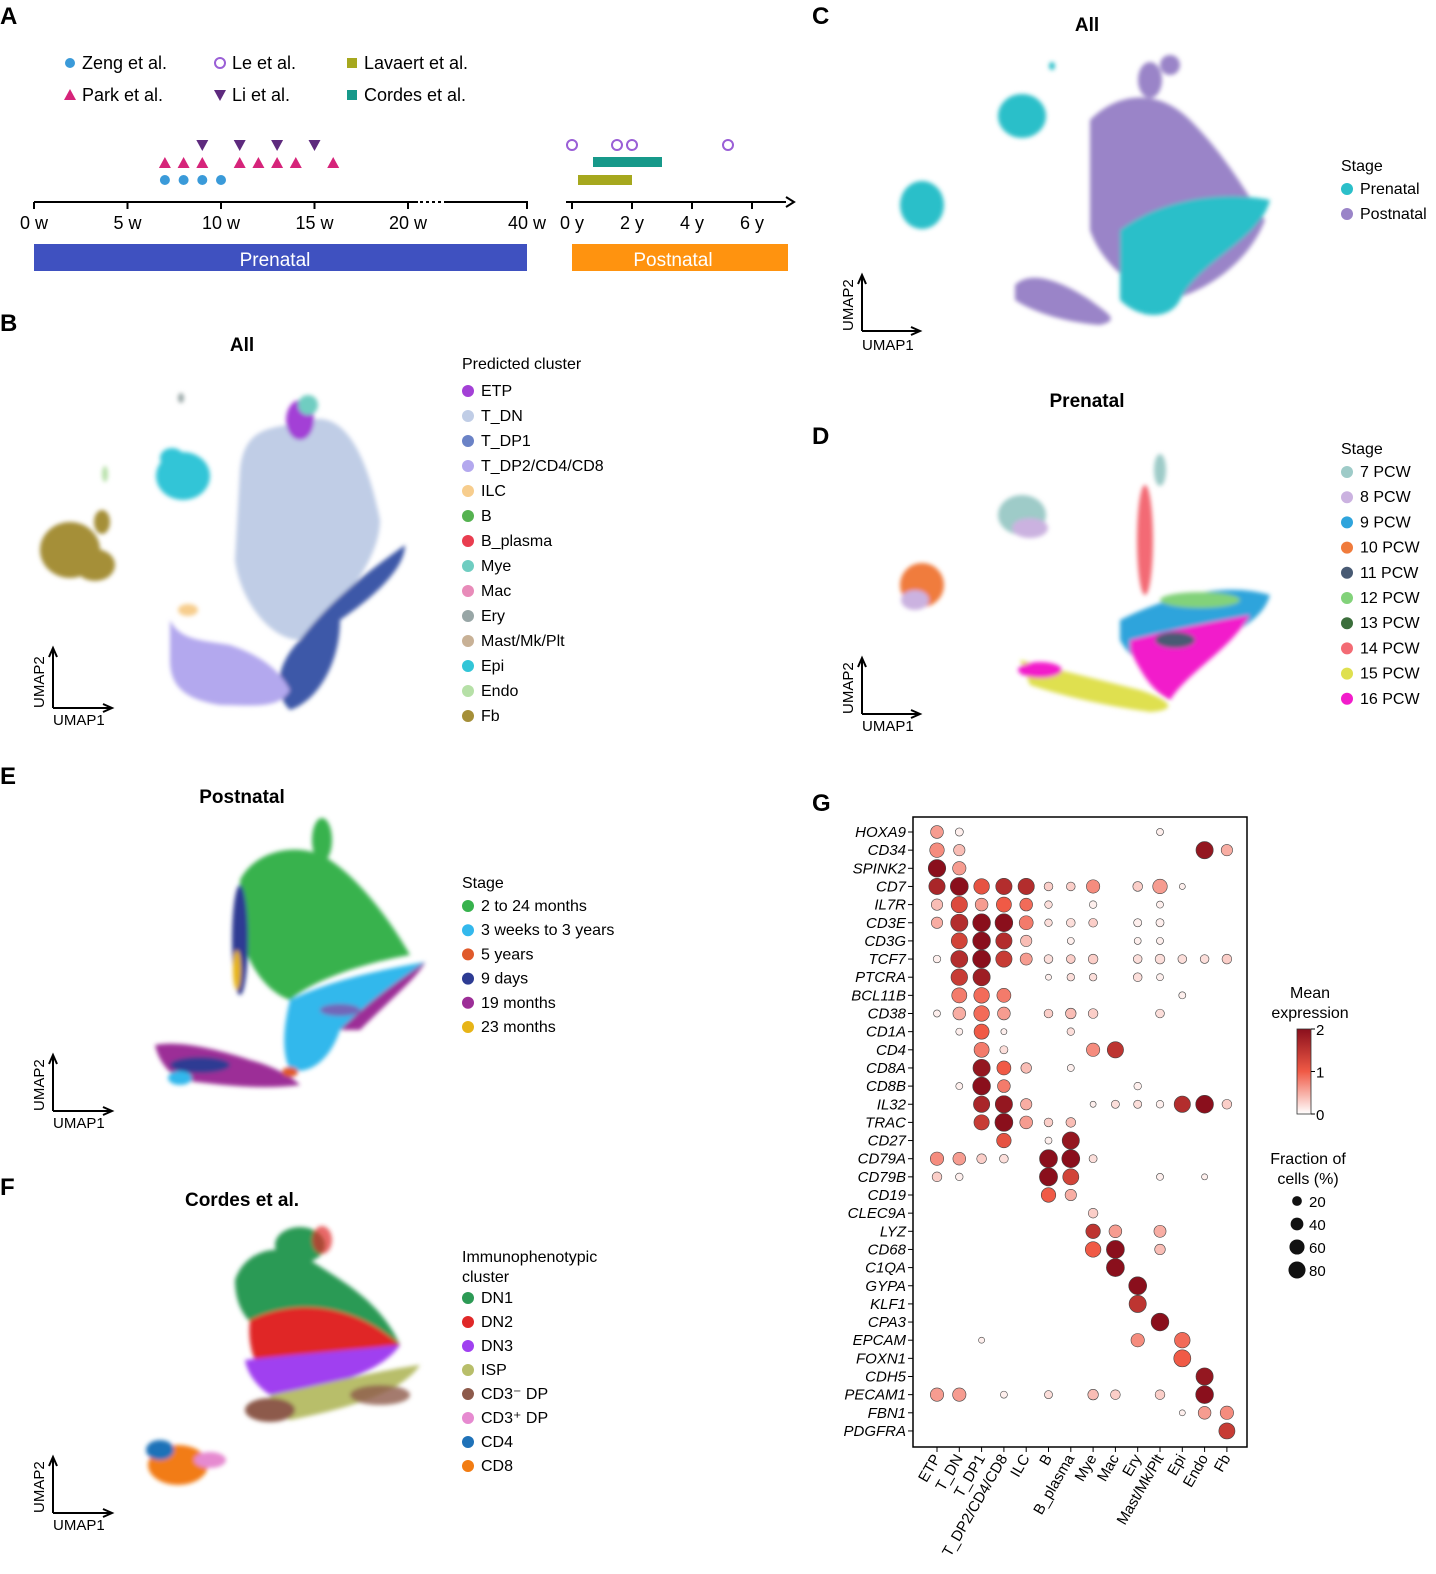 This screenshot has height=1574, width=1436. I want to click on lavaert-range-bar, so click(605, 180).